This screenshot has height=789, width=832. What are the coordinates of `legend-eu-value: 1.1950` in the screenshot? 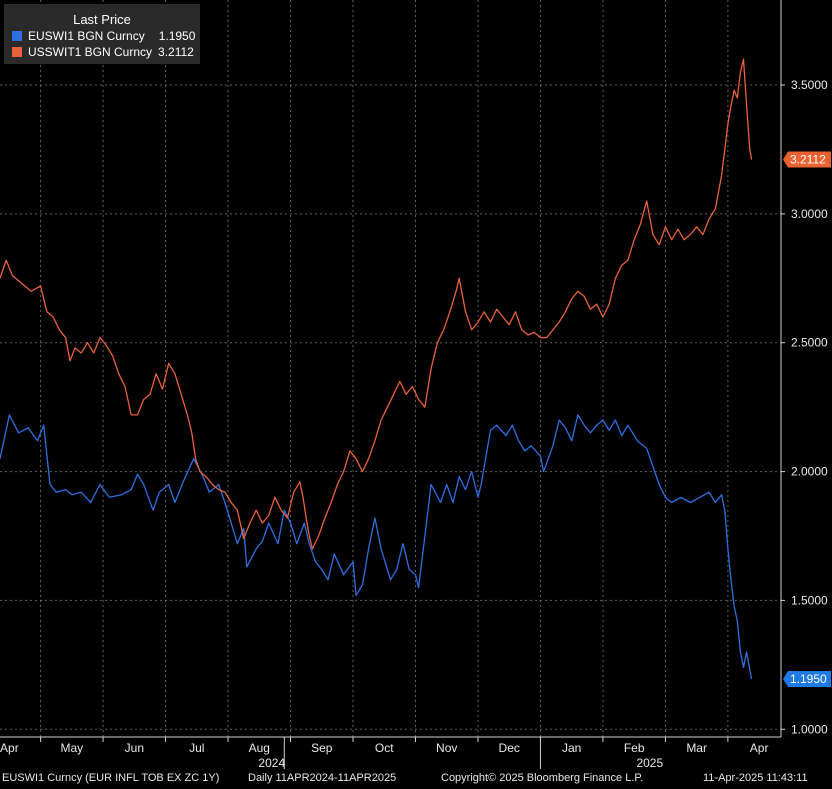 It's located at (177, 36).